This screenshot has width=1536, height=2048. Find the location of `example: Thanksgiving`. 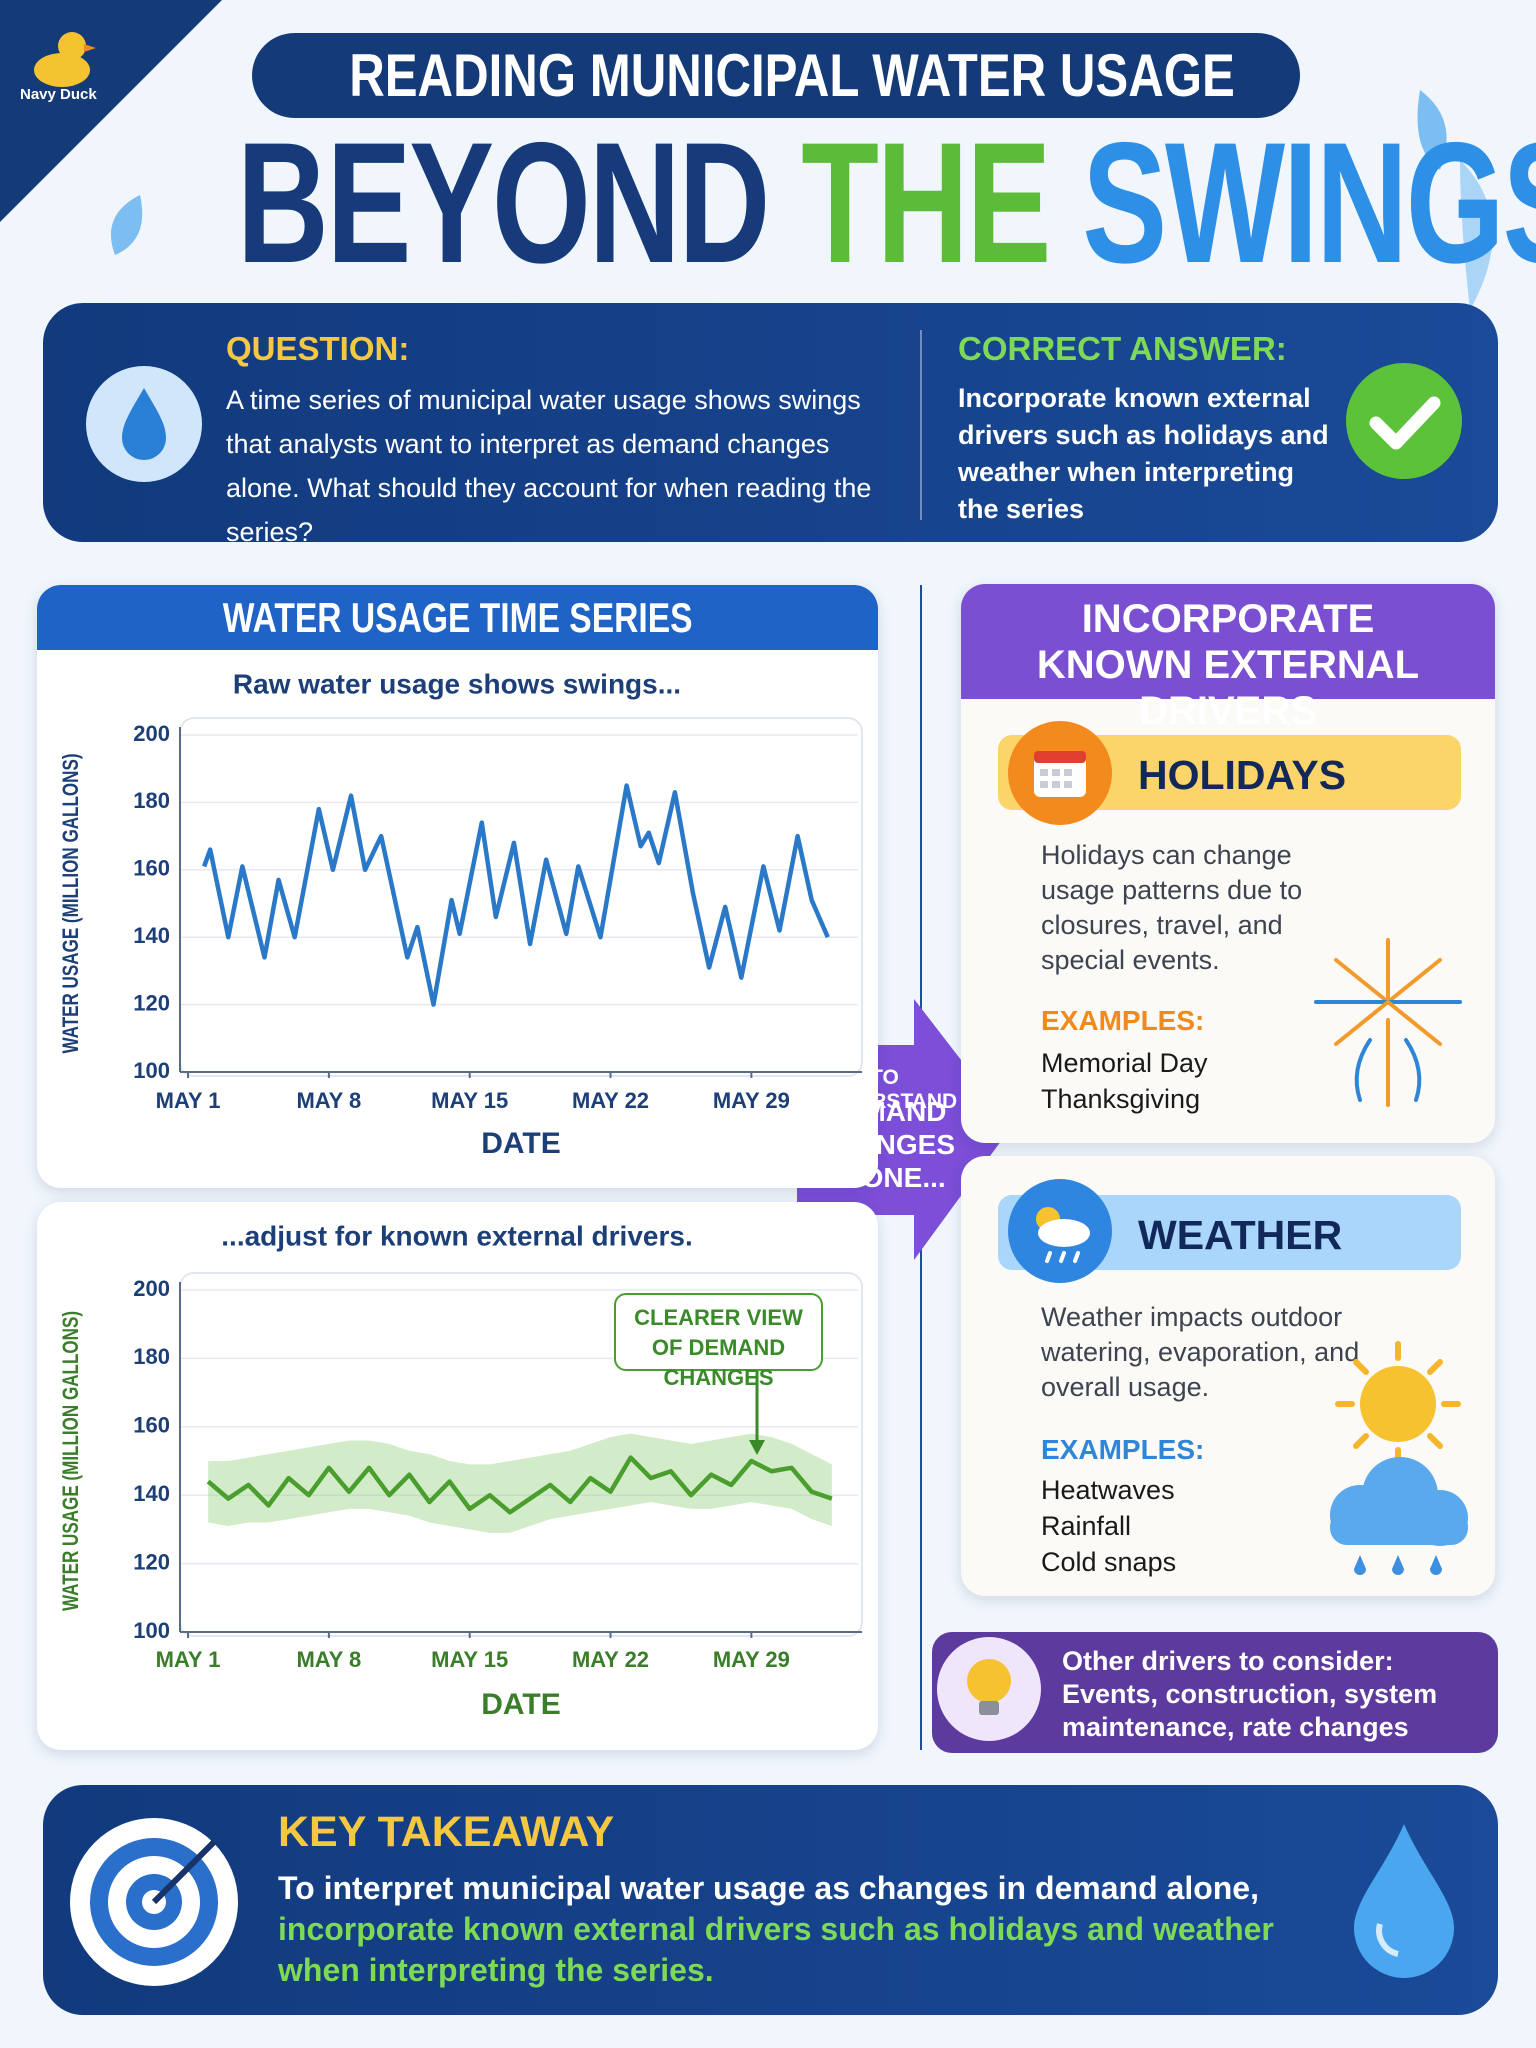

example: Thanksgiving is located at coordinates (1121, 1099).